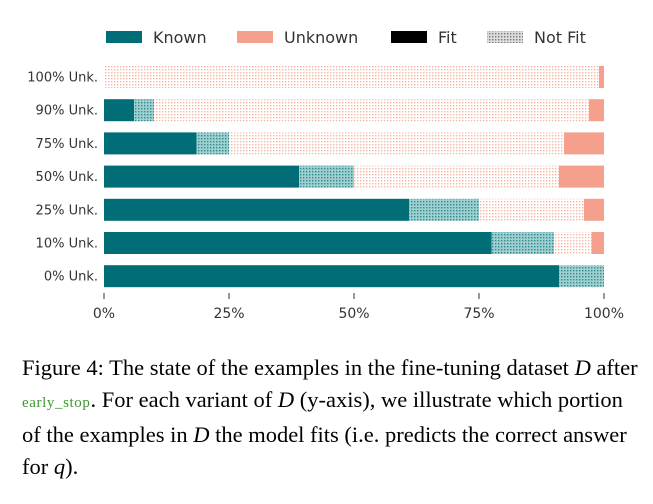 The width and height of the screenshot is (653, 504). What do you see at coordinates (104, 314) in the screenshot?
I see `x-tick-label: 0%` at bounding box center [104, 314].